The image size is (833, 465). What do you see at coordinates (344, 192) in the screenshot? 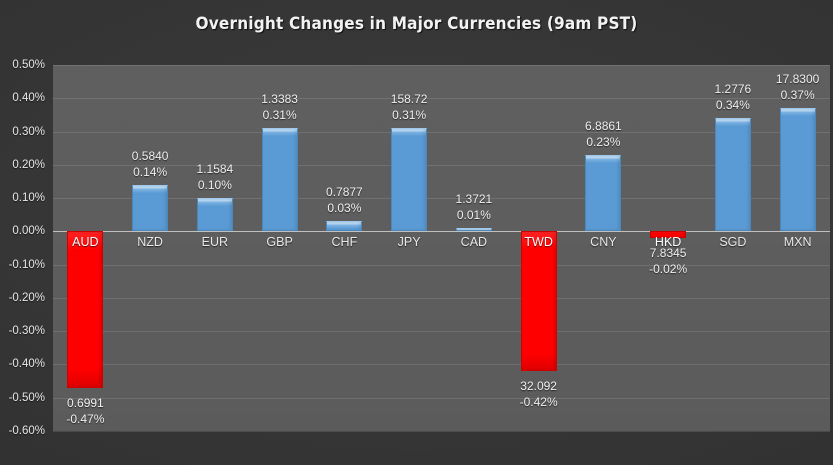
I see `bar-rate-label: 0.7877` at bounding box center [344, 192].